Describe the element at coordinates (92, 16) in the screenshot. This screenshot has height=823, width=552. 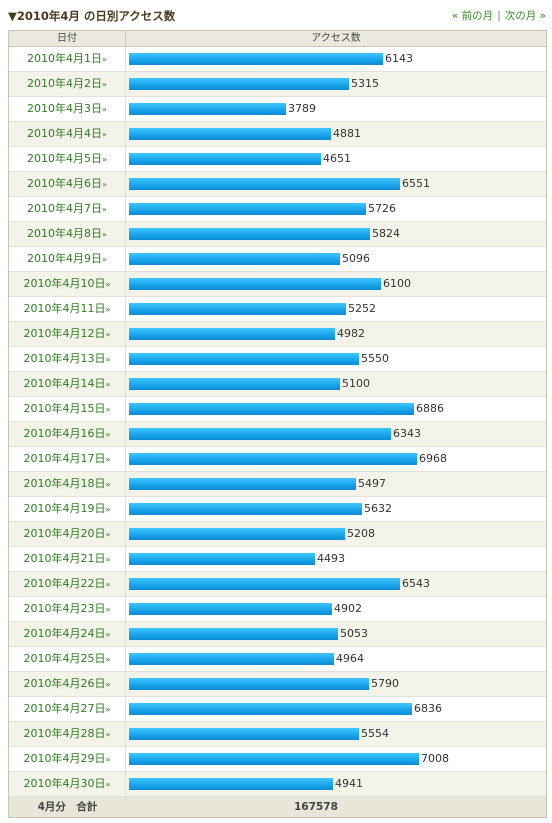
I see `page-title: ▼2010年4月 の日別アクセス数` at that location.